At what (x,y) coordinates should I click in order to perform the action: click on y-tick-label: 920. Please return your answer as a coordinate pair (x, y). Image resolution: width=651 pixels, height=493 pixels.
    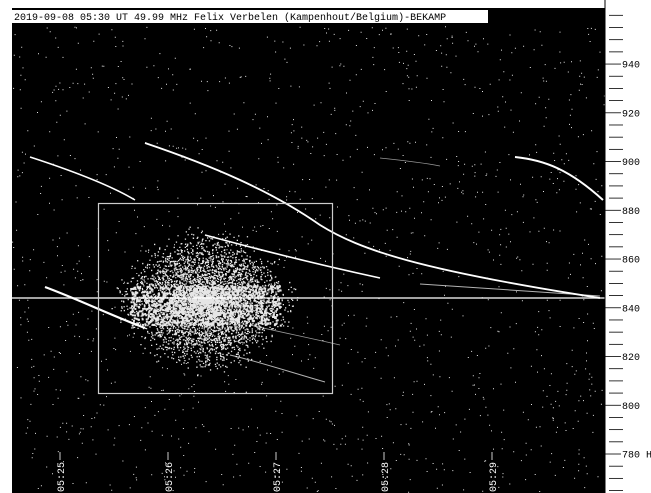
    Looking at the image, I should click on (631, 114).